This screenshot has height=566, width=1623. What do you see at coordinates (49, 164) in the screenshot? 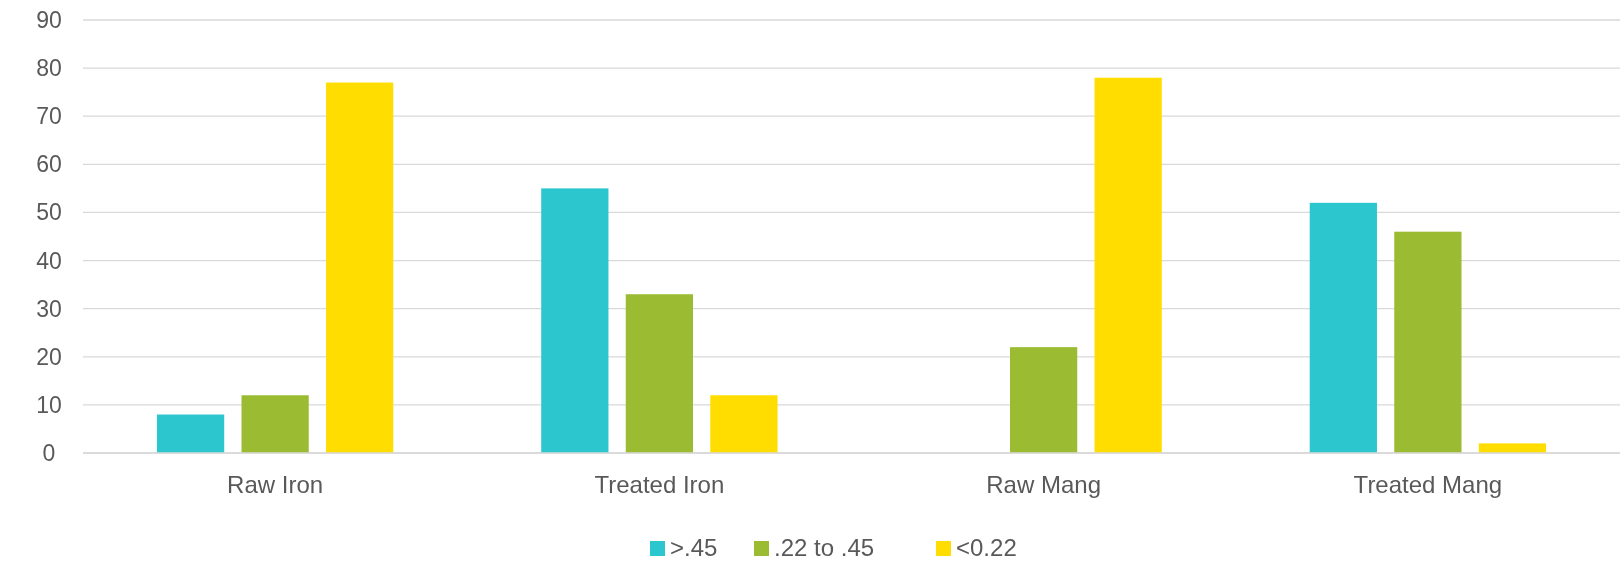
I see `y-tick-label: 60` at bounding box center [49, 164].